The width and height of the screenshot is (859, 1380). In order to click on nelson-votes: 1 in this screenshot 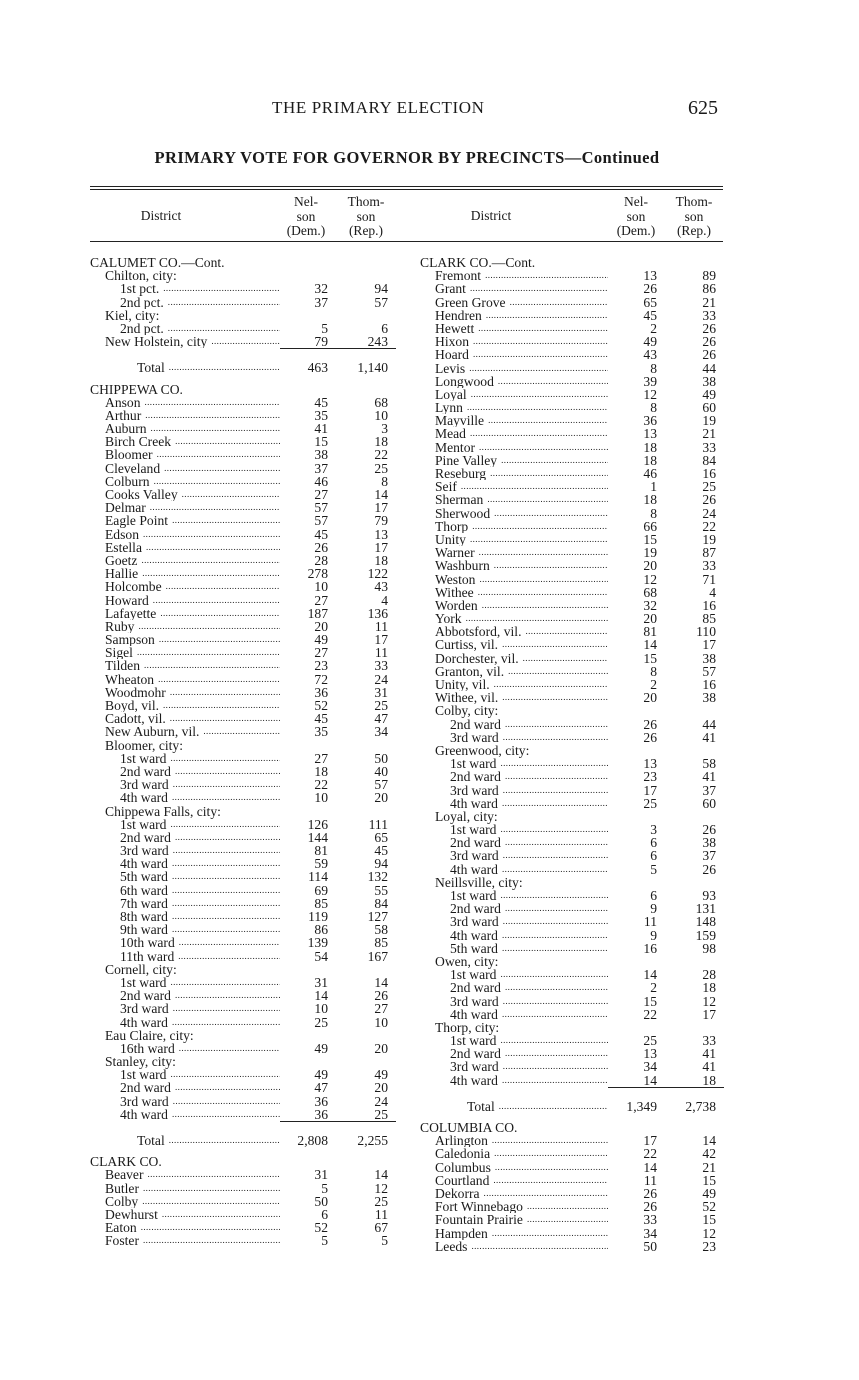, I will do `click(653, 487)`.